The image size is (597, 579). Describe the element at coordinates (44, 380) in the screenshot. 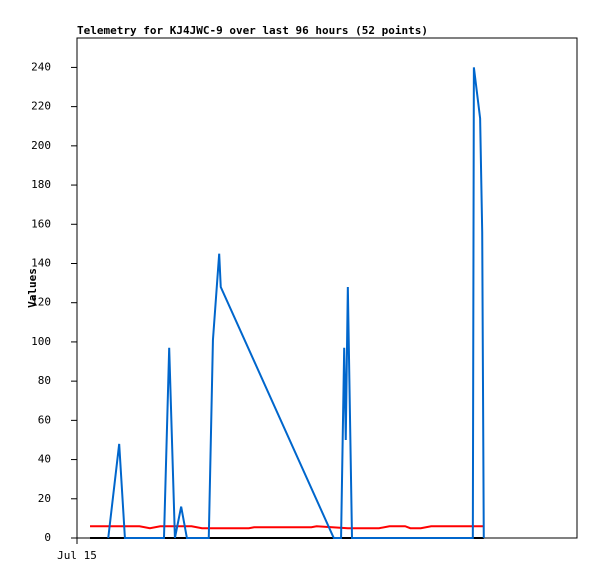

I see `y-tick-label: 80` at that location.